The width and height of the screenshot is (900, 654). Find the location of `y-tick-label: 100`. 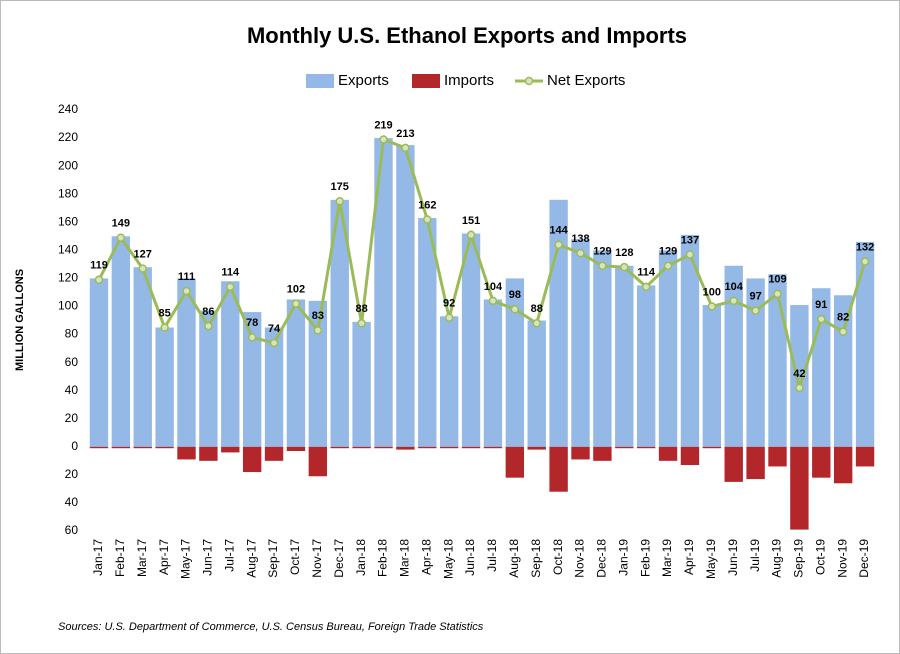

y-tick-label: 100 is located at coordinates (68, 306).